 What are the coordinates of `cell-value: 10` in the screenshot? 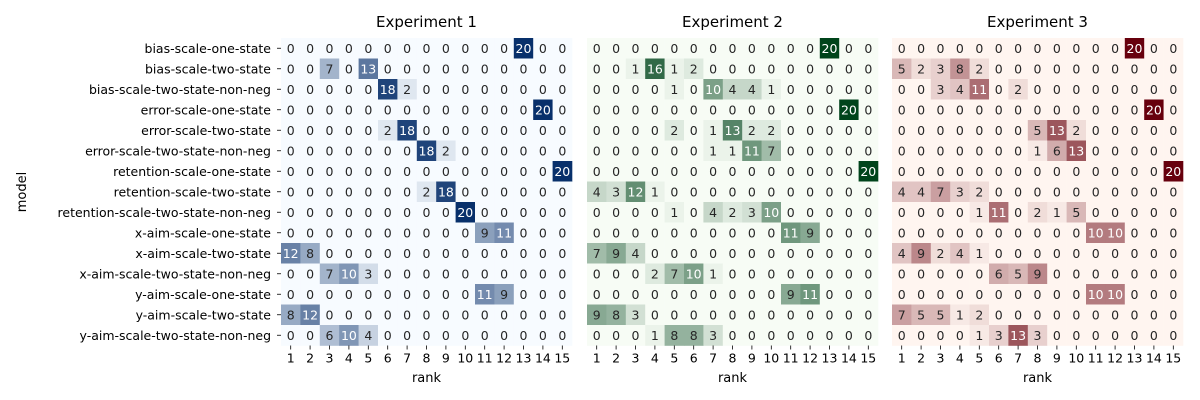 It's located at (1096, 294).